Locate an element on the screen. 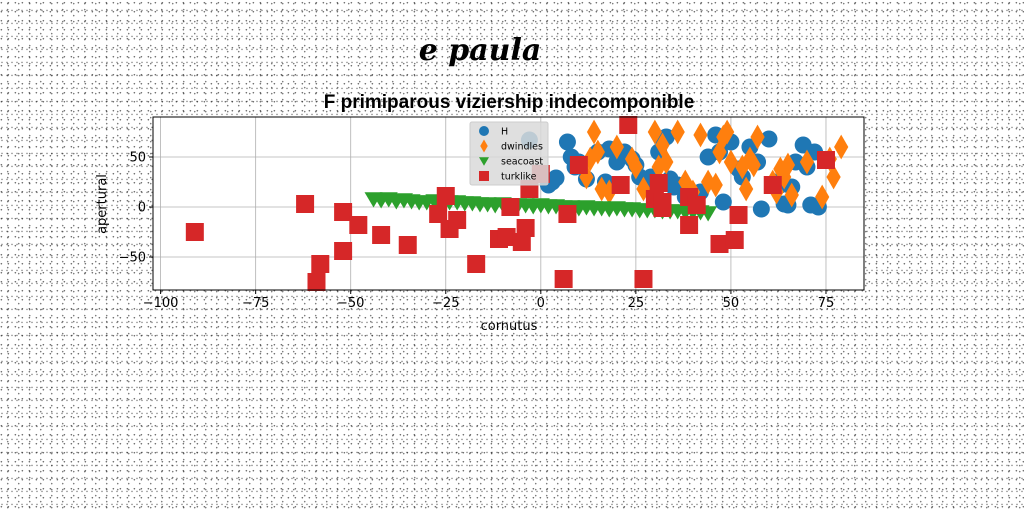 The height and width of the screenshot is (512, 1024). y-tick-label: 0 is located at coordinates (142, 208).